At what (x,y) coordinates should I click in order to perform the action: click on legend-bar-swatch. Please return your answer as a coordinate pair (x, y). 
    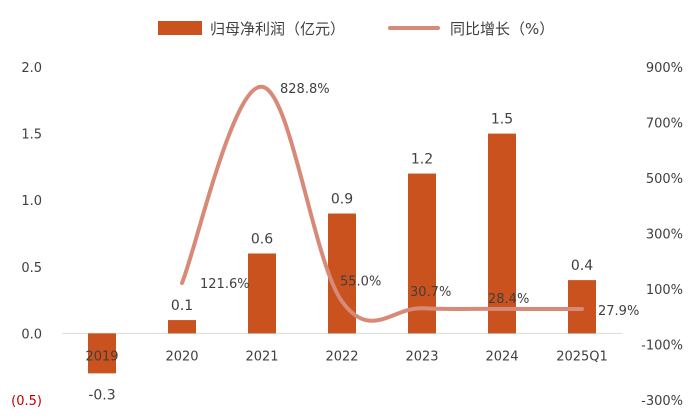
    Looking at the image, I should click on (180, 28).